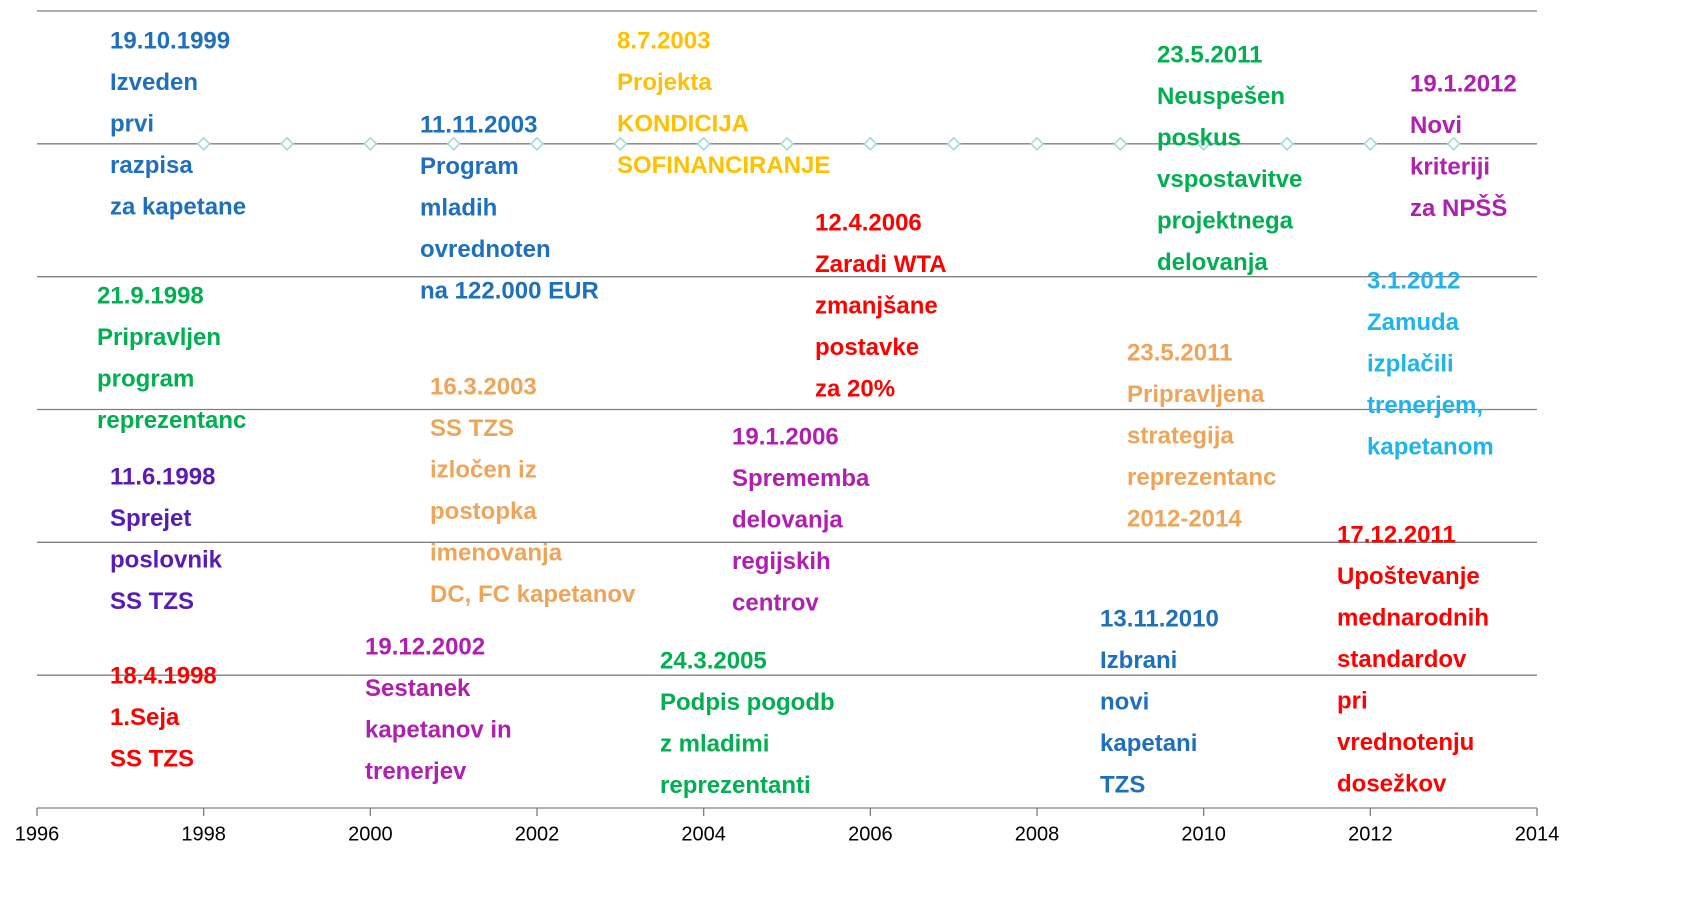  Describe the element at coordinates (1148, 743) in the screenshot. I see `annotation: kapetani` at that location.